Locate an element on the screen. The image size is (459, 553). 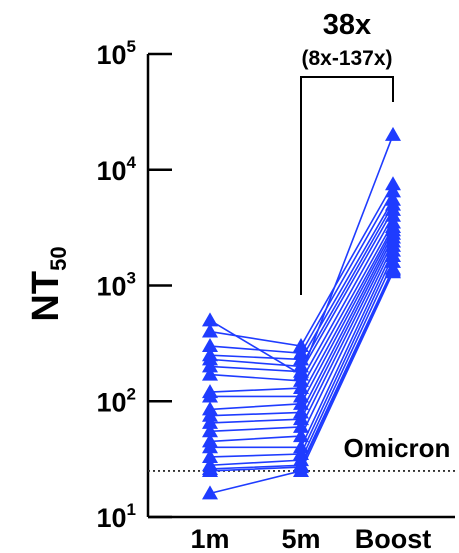
x-ticks: 1m 5m Boost is located at coordinates (310, 538).